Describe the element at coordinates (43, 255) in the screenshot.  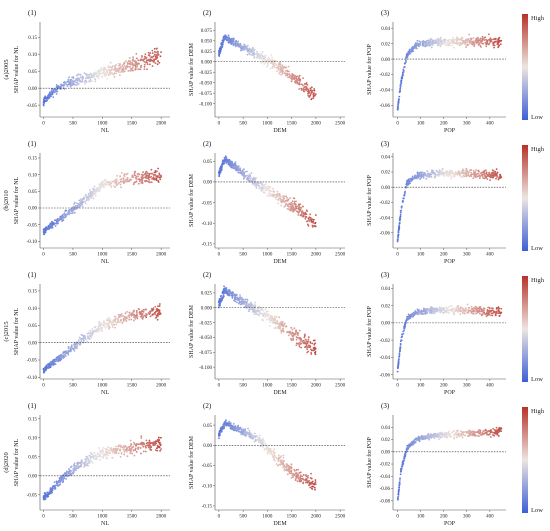
I see `x-tick-label: 0` at that location.